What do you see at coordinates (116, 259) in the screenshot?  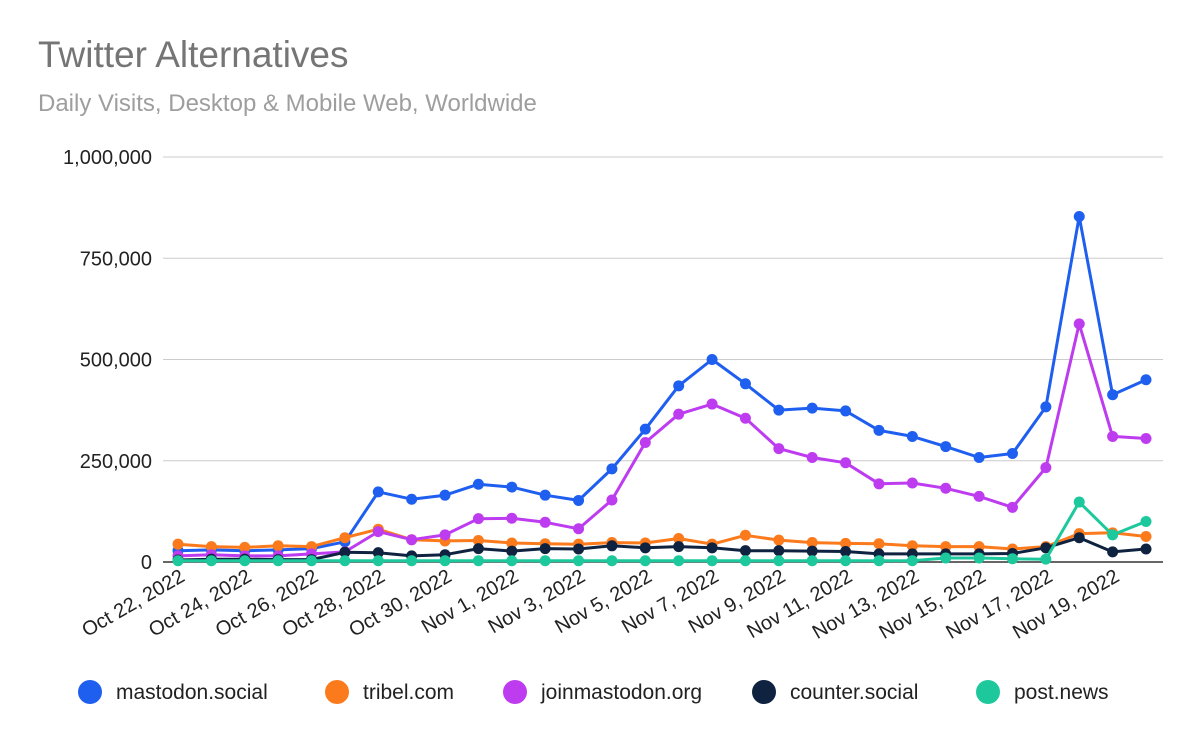 I see `y-tick-label: 750,000` at bounding box center [116, 259].